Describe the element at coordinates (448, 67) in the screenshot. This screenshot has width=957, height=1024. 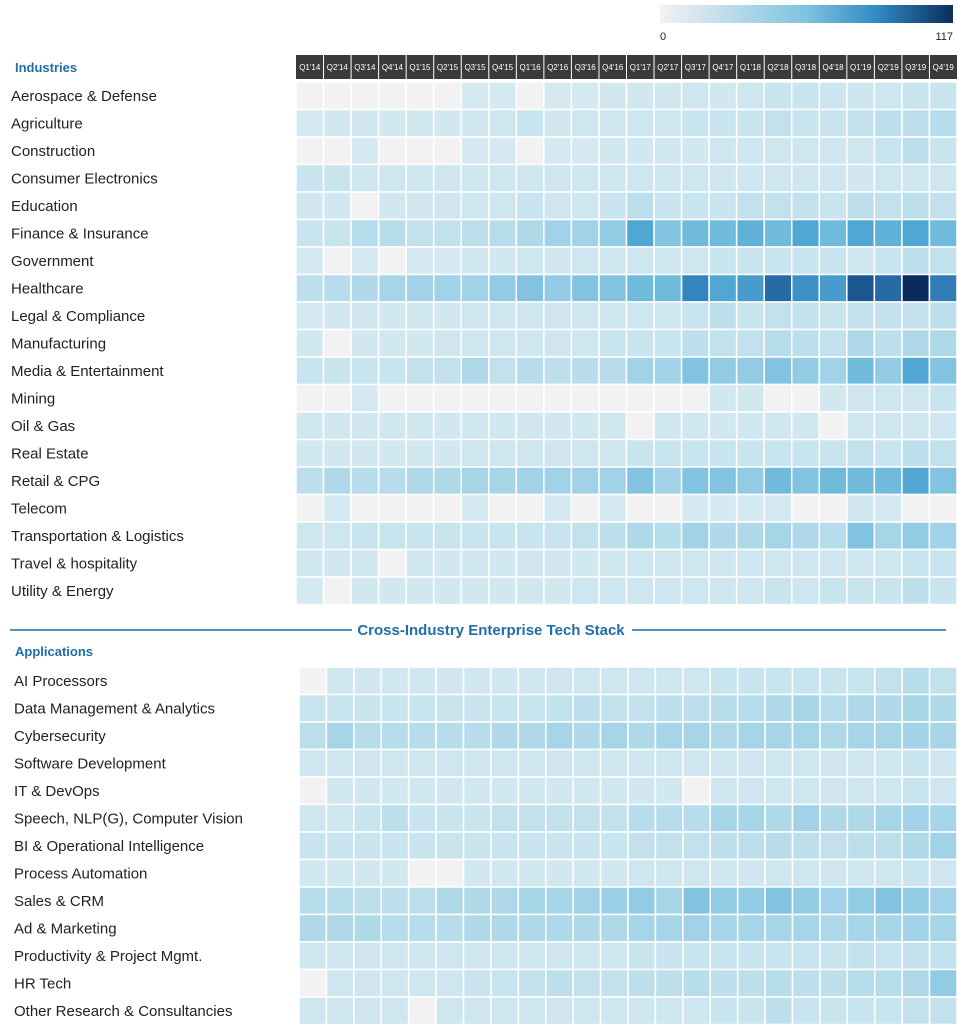
I see `column-label: Q2'15` at that location.